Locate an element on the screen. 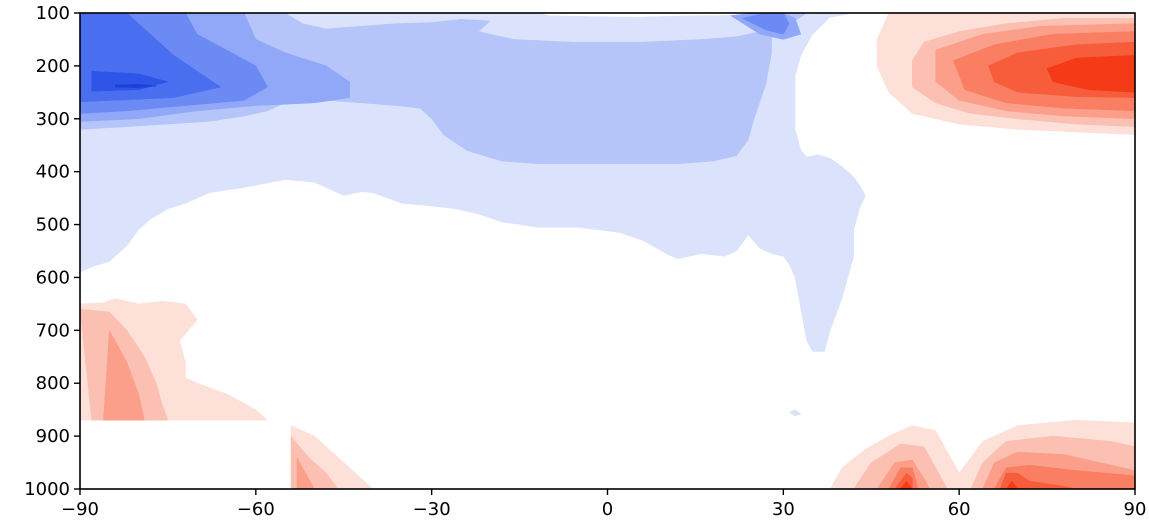 The image size is (1149, 528). x-tick-label: 60 is located at coordinates (959, 509).